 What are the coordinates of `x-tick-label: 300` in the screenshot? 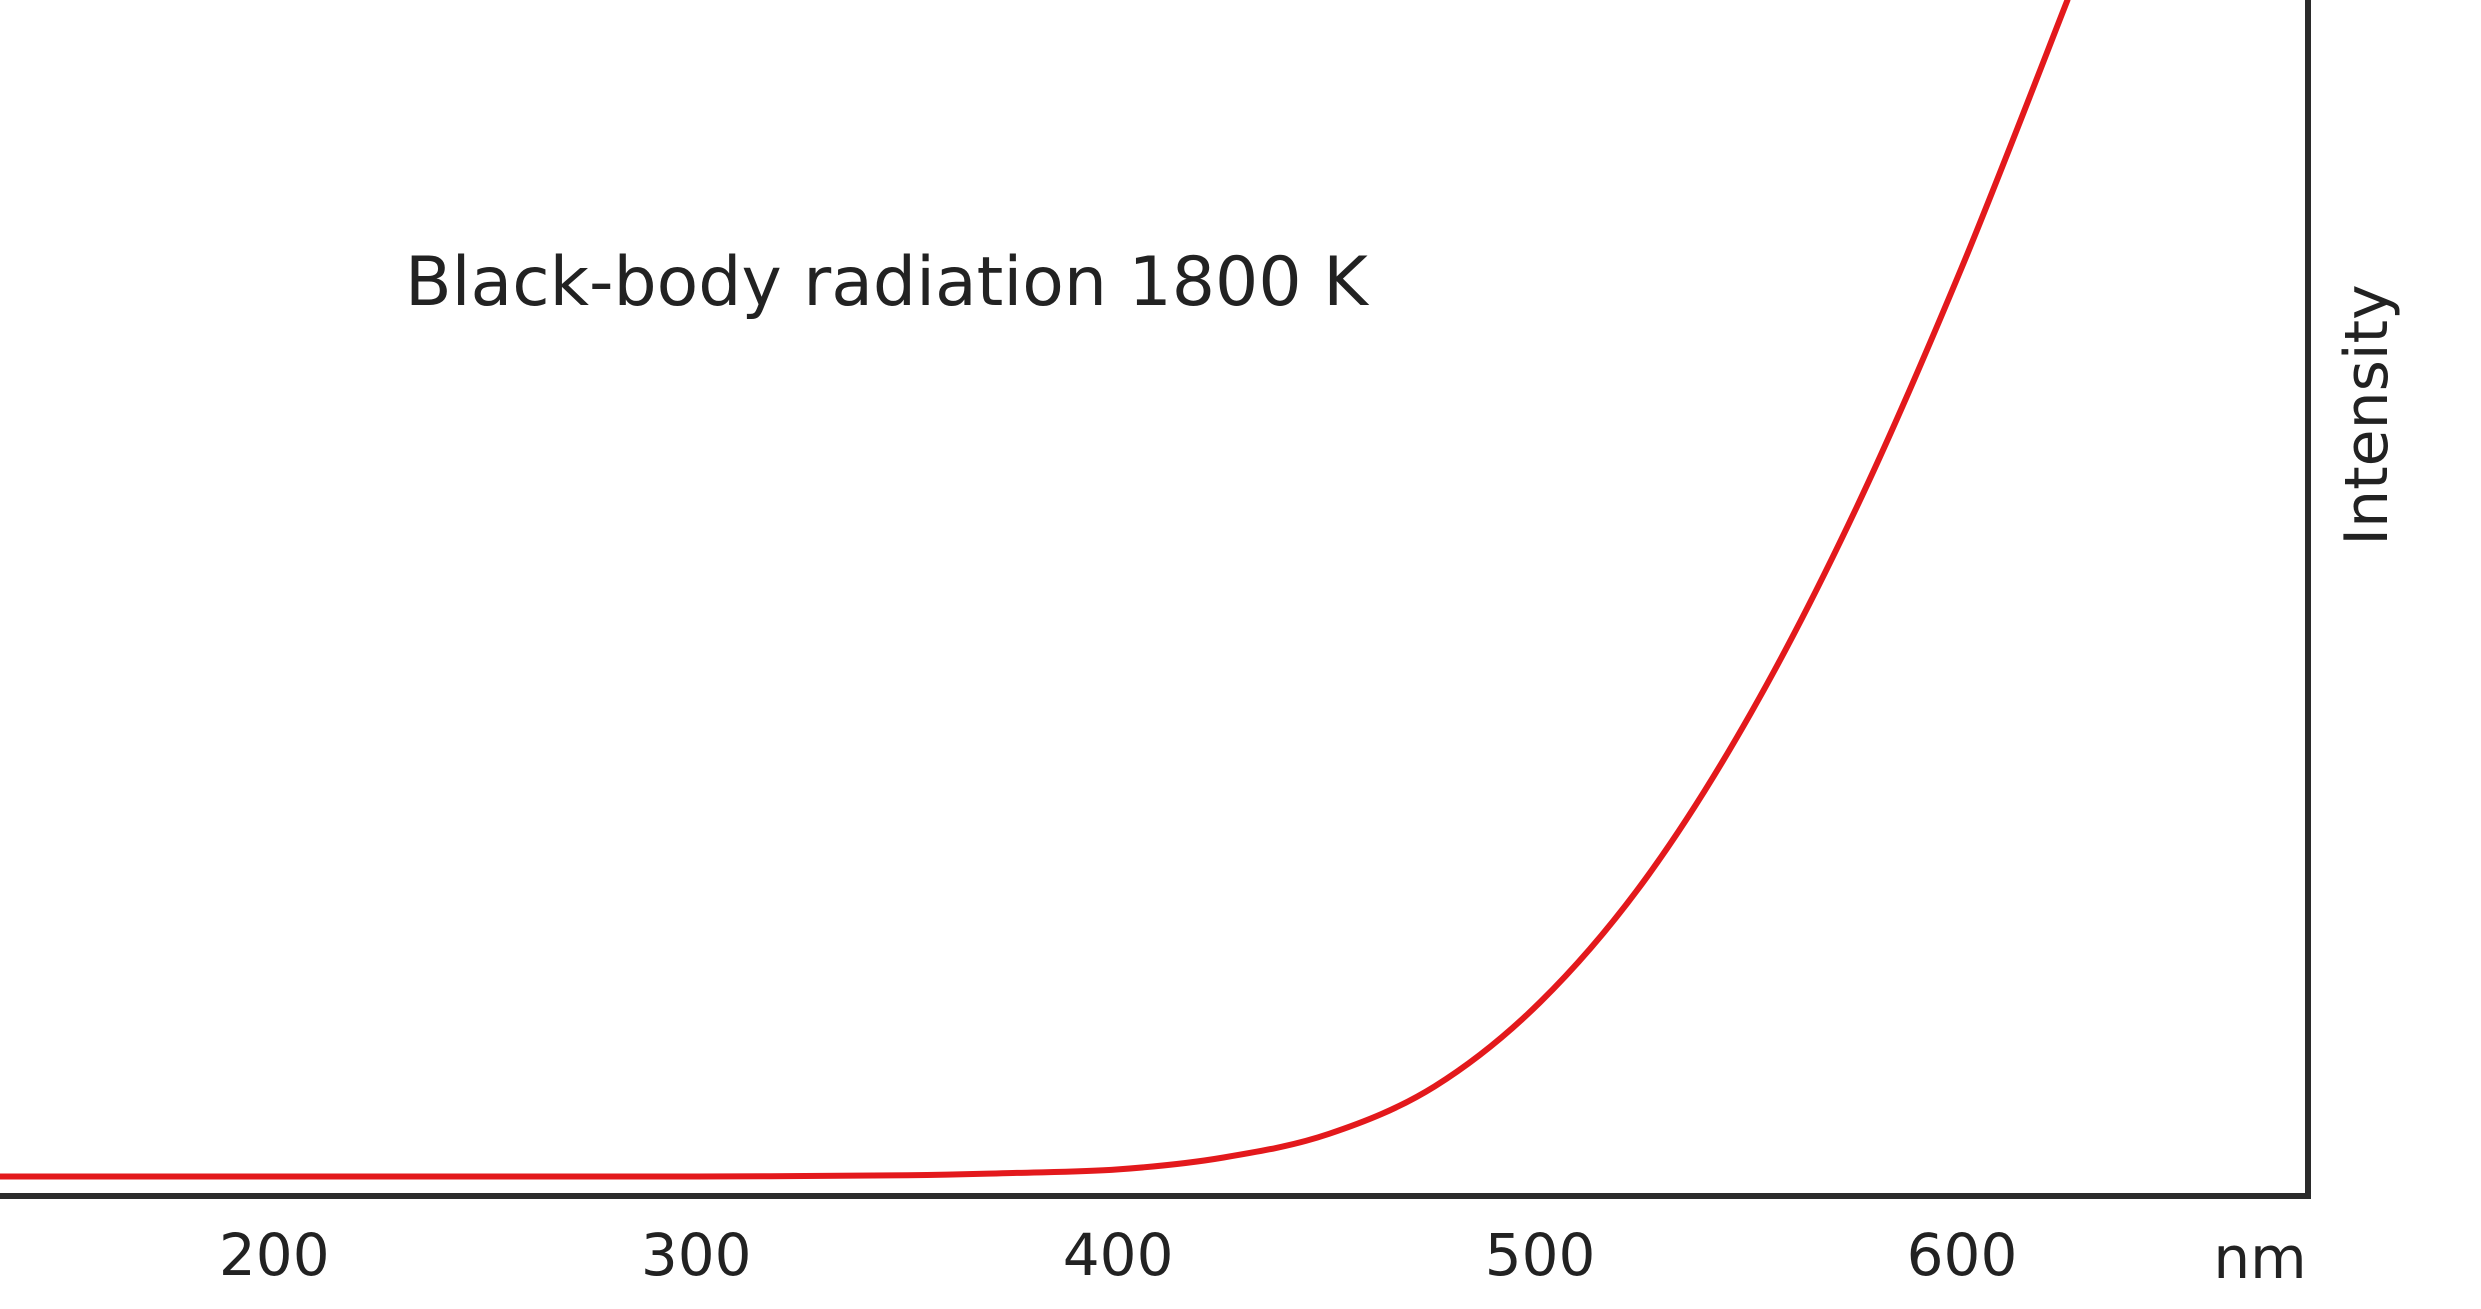 It's located at (696, 1255).